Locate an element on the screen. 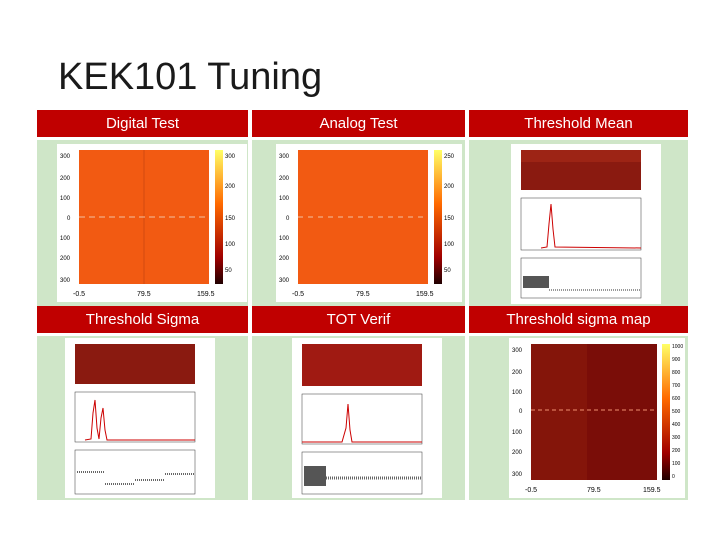  threshold-mean-plots is located at coordinates (586, 224).